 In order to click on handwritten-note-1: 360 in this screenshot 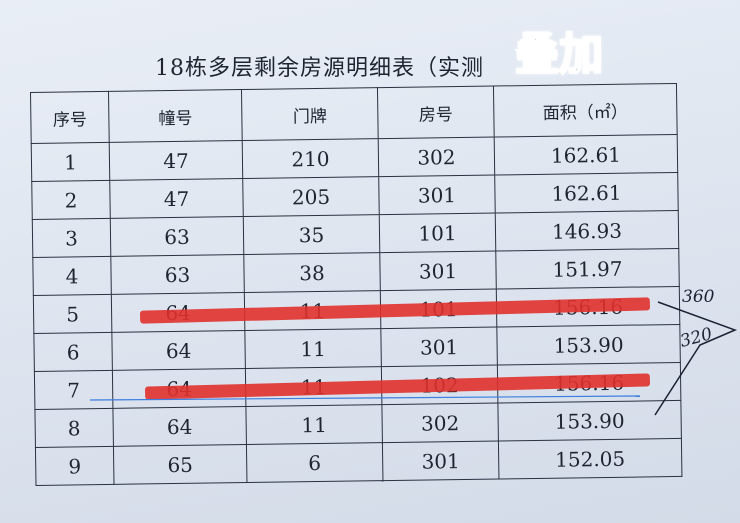, I will do `click(698, 297)`.